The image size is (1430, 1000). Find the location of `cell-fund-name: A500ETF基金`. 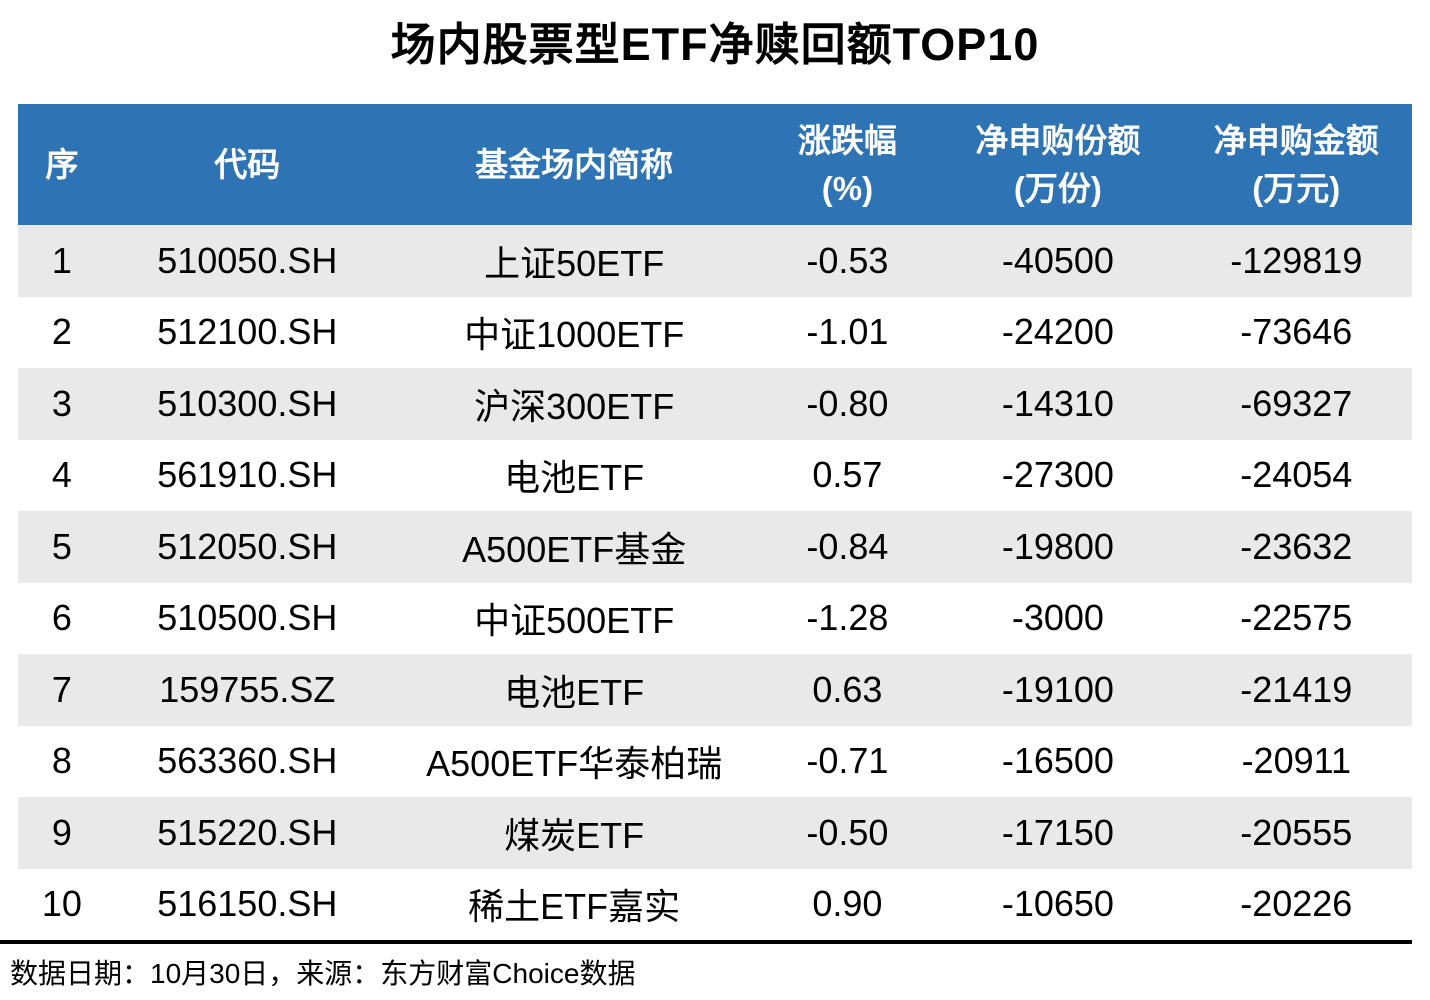

cell-fund-name: A500ETF基金 is located at coordinates (574, 547).